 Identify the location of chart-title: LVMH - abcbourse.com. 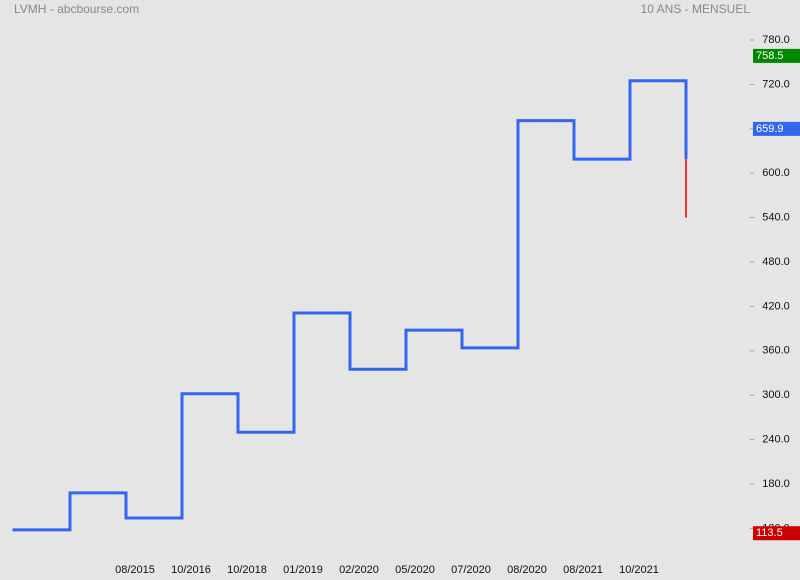
(76, 9).